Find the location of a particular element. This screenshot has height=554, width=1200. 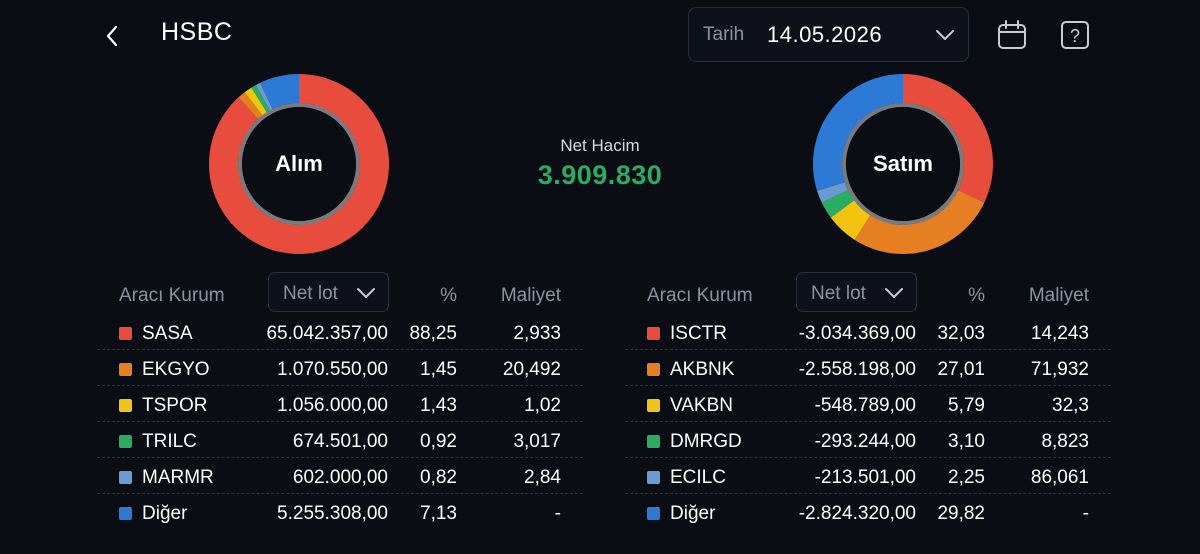

help-button: ? is located at coordinates (1075, 35).